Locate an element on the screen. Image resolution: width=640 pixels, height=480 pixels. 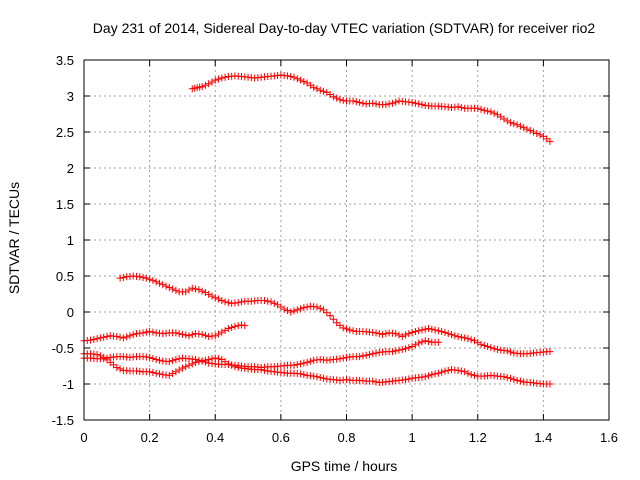
x-tick-label: 1.4 is located at coordinates (543, 437).